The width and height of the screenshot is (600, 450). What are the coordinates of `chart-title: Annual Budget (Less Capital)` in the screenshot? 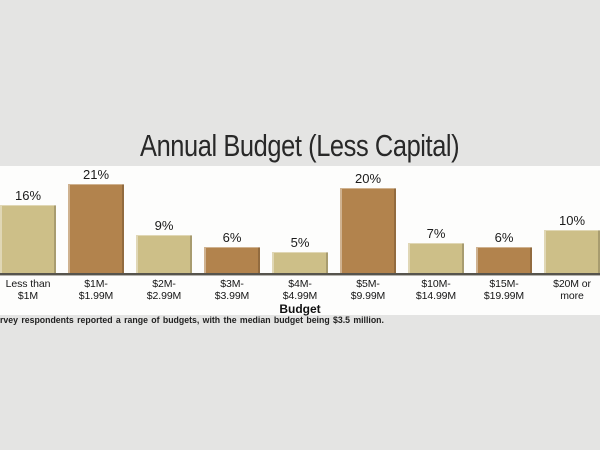 It's located at (300, 146).